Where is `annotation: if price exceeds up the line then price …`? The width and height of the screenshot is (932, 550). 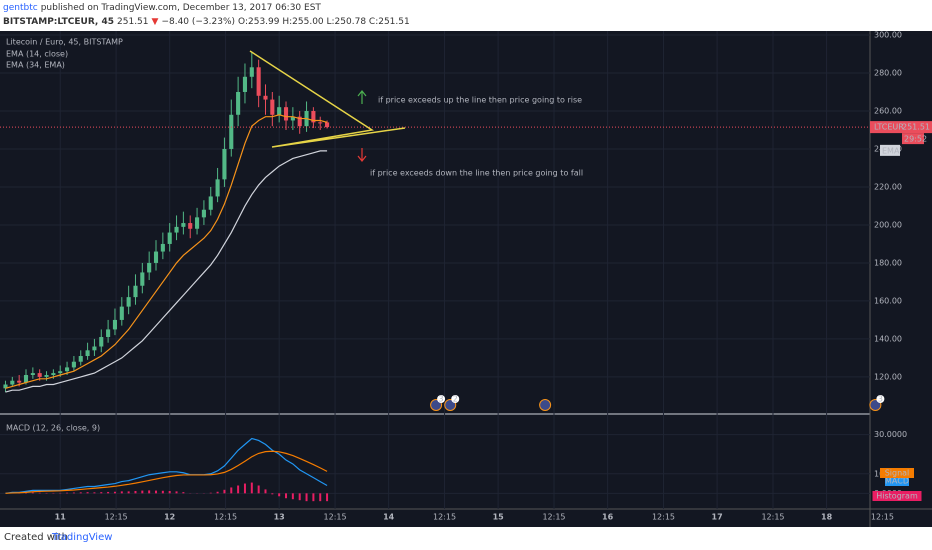
annotation: if price exceeds up the line then price … is located at coordinates (480, 100).